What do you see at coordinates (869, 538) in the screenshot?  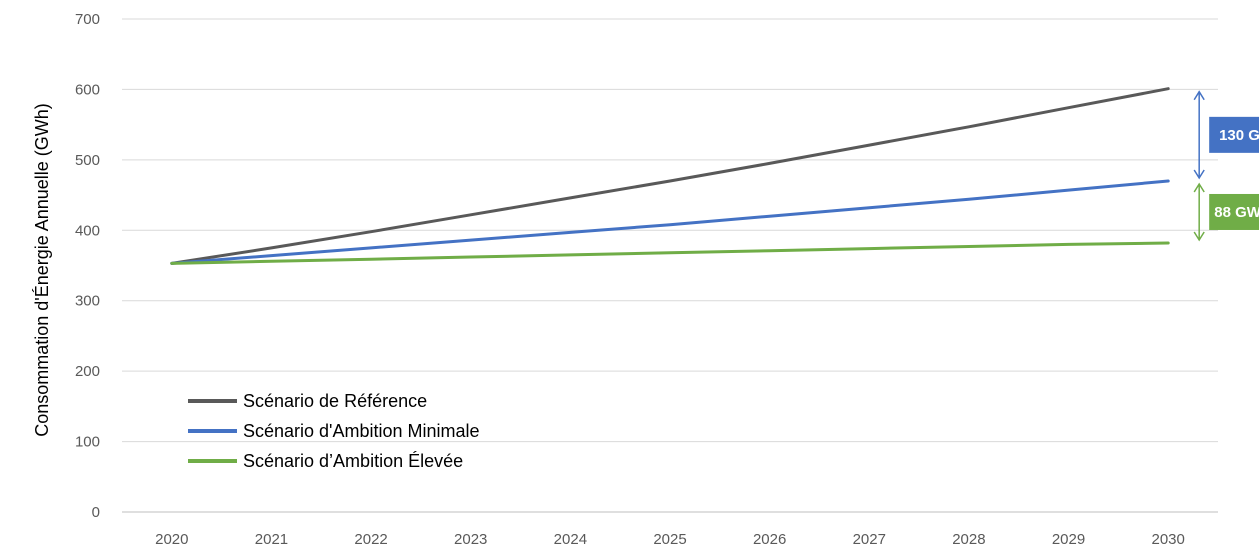 I see `x-tick-label: 2027` at bounding box center [869, 538].